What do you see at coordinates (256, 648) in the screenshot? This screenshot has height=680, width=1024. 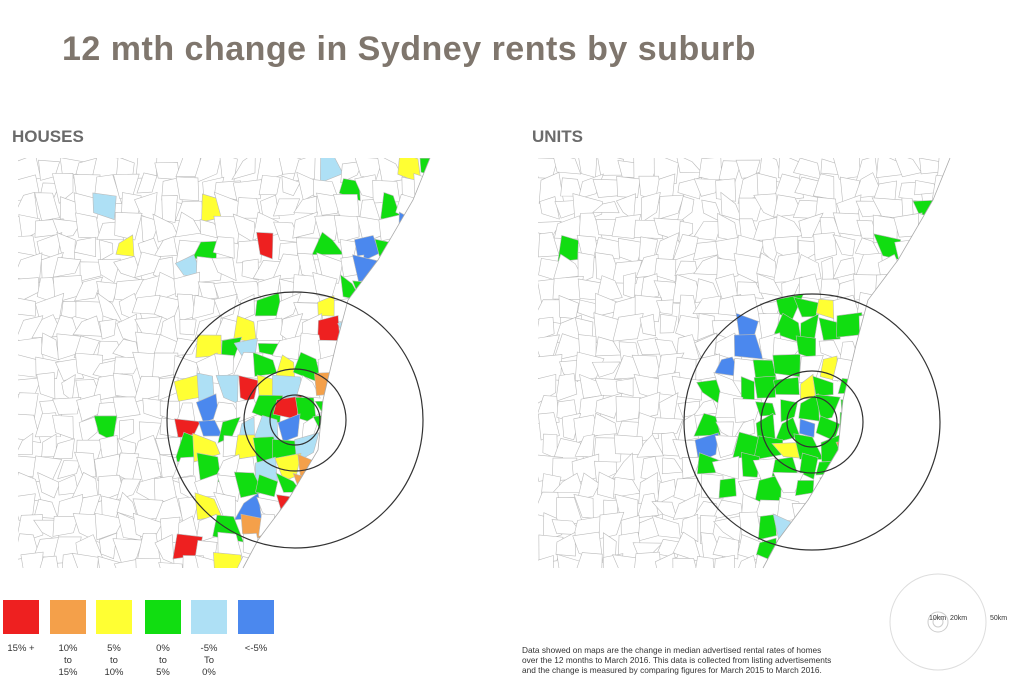 I see `legend-label: <-5%` at bounding box center [256, 648].